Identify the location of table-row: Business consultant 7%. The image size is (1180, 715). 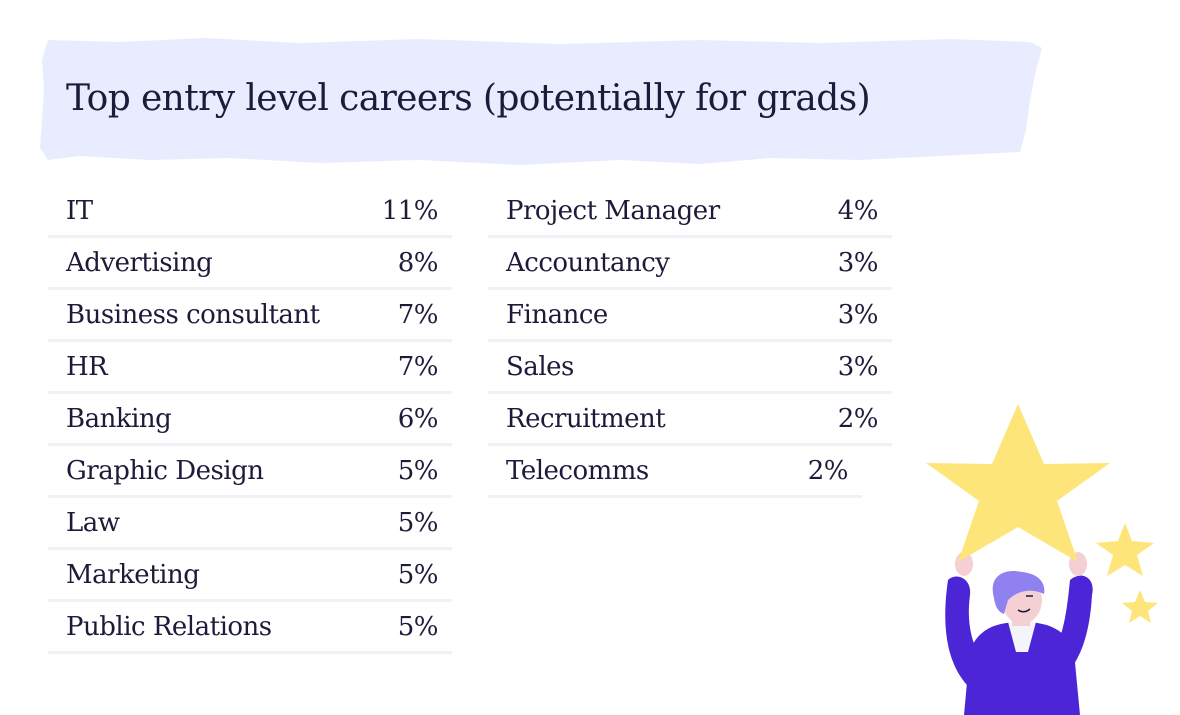
(250, 316).